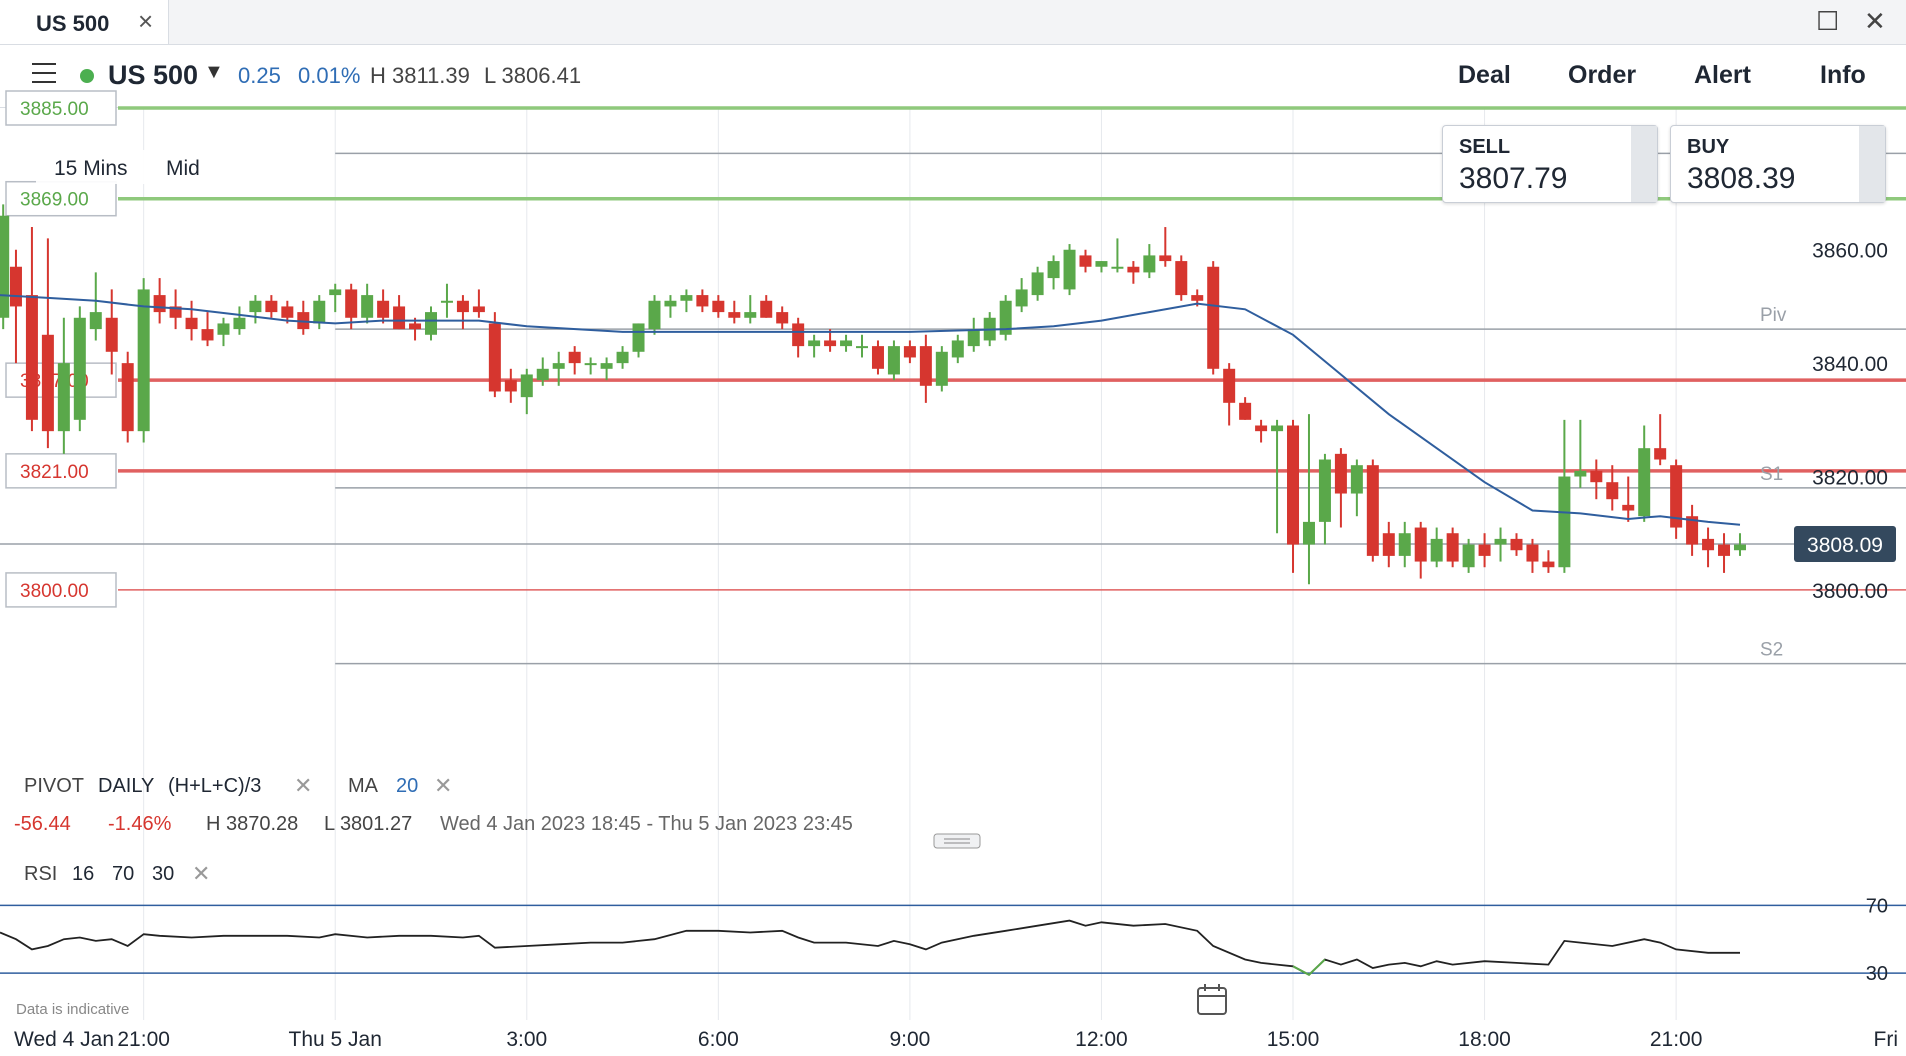 Image resolution: width=1906 pixels, height=1056 pixels. I want to click on tab-us500: US 500 ×, so click(84, 22).